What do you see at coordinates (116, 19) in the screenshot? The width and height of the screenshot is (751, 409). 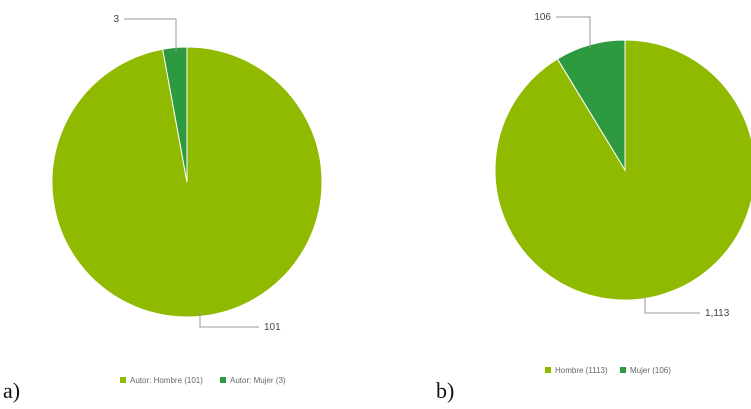 I see `chart-a-label-mujer: 3` at bounding box center [116, 19].